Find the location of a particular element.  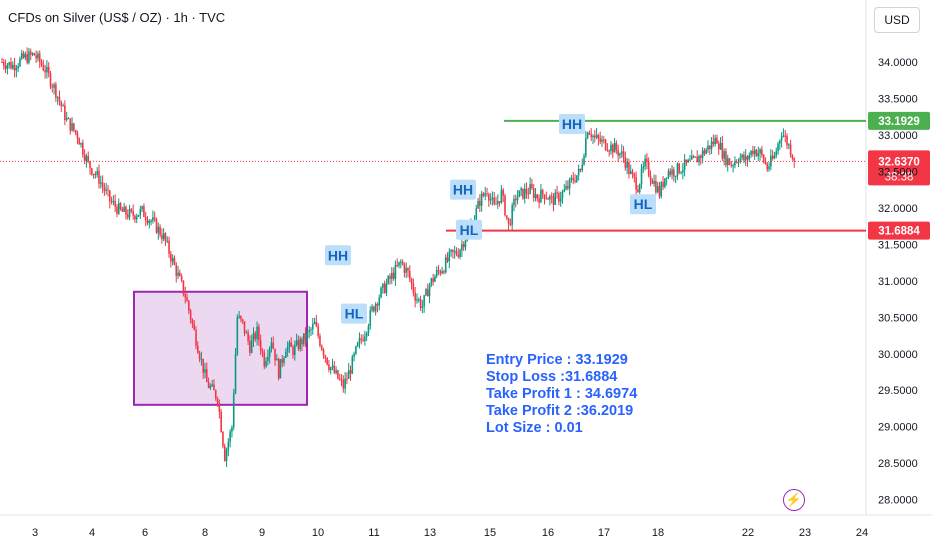

flash-icon: ⚡ is located at coordinates (794, 500).